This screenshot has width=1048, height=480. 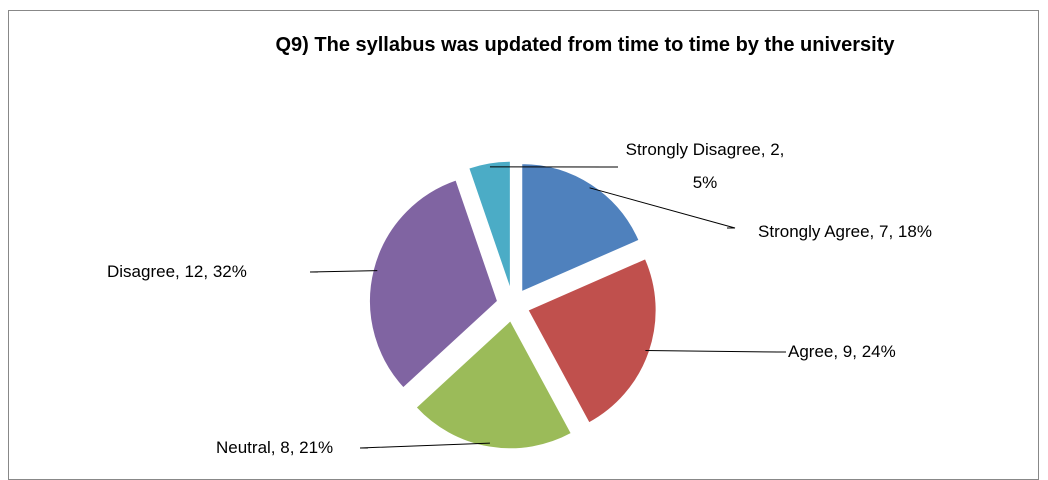 What do you see at coordinates (845, 231) in the screenshot?
I see `data-label: Strongly Agree, 7, 18%` at bounding box center [845, 231].